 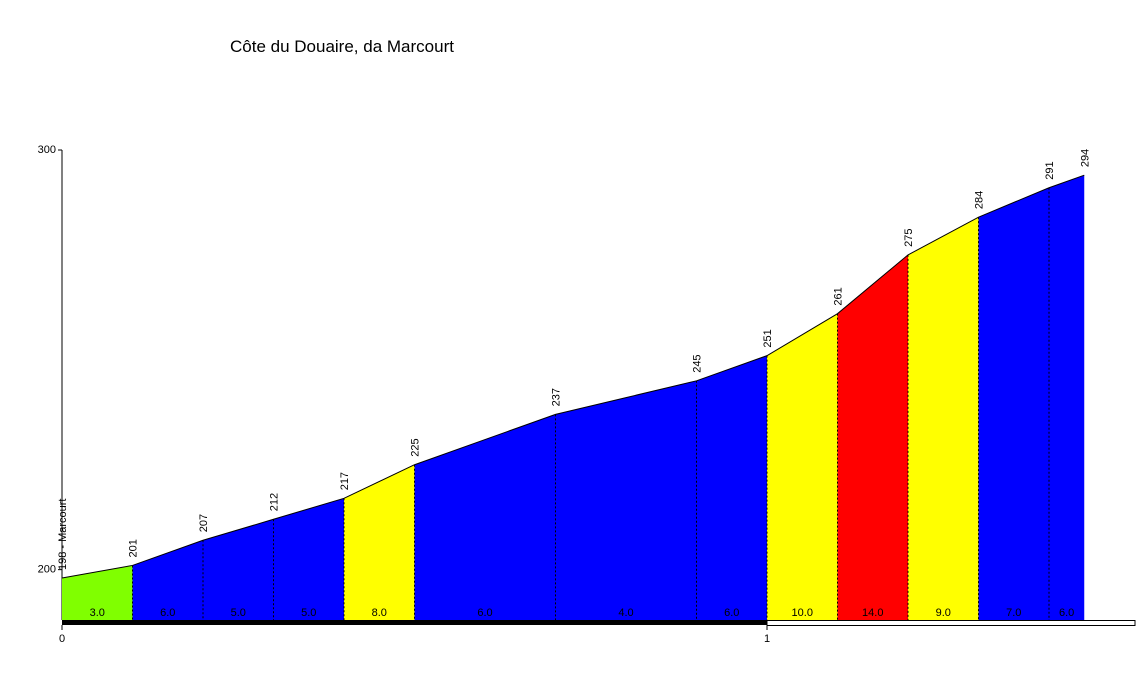 What do you see at coordinates (416, 447) in the screenshot?
I see `elevation-label: 225` at bounding box center [416, 447].